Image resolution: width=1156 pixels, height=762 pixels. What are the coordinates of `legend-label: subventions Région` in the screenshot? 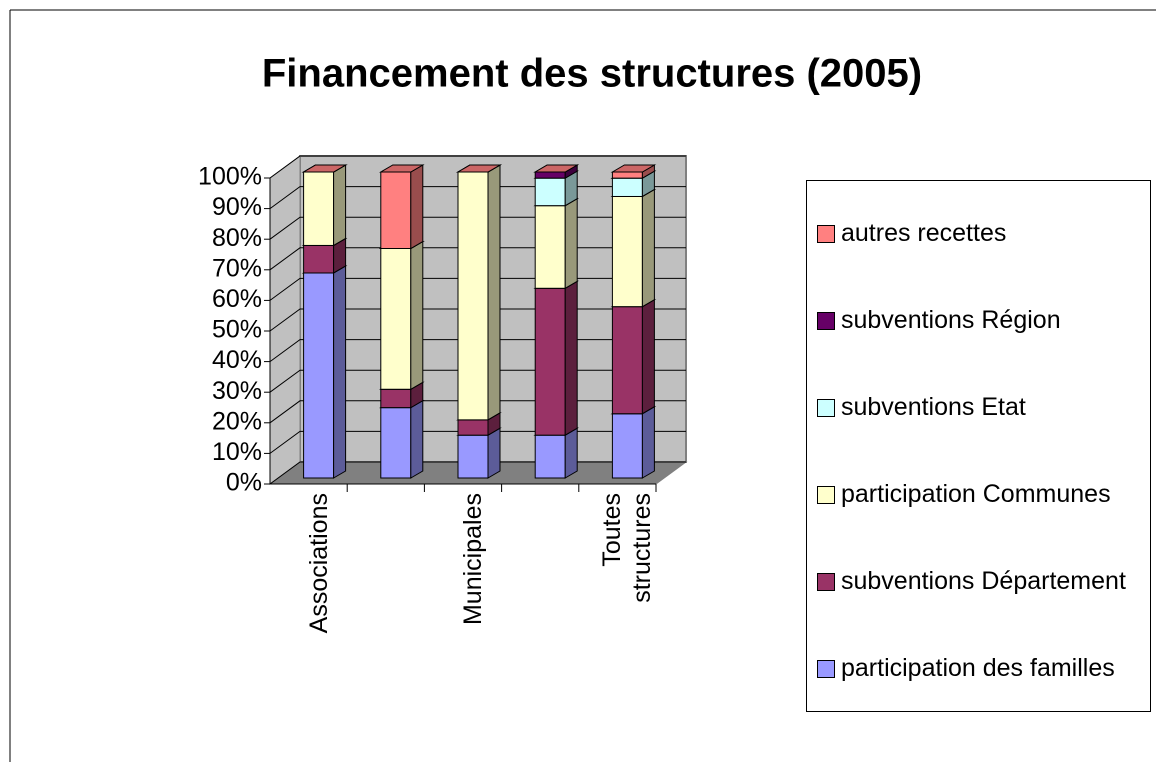 It's located at (951, 319).